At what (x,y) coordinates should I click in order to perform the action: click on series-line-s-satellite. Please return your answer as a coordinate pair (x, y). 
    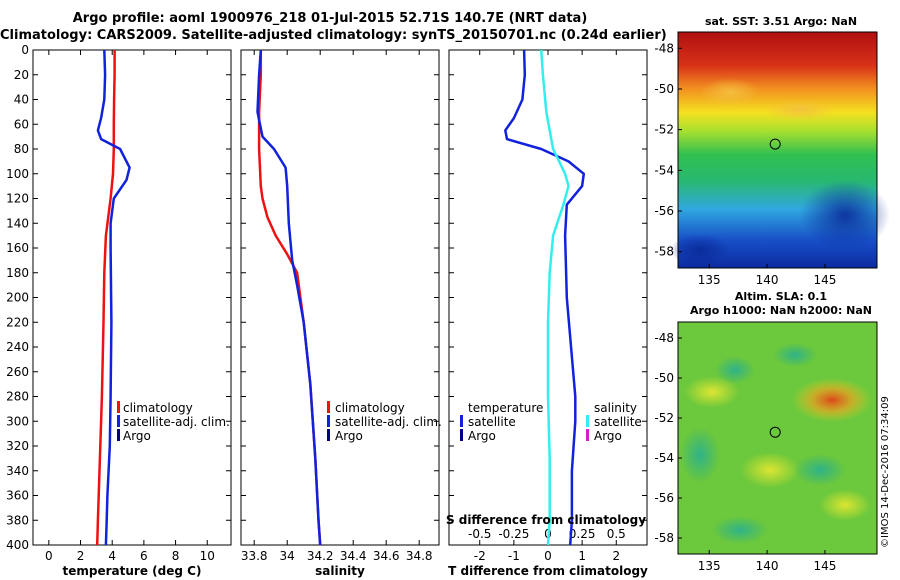
    Looking at the image, I should click on (554, 297).